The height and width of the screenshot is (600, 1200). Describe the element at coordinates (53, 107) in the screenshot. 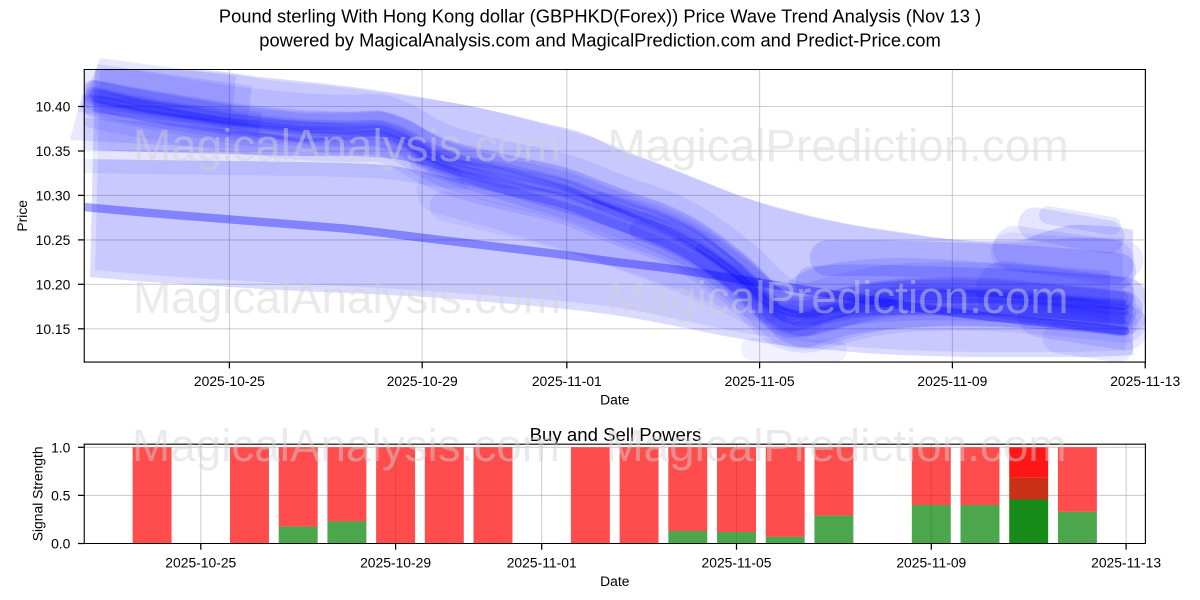

I see `svg-text: 10.40` at that location.